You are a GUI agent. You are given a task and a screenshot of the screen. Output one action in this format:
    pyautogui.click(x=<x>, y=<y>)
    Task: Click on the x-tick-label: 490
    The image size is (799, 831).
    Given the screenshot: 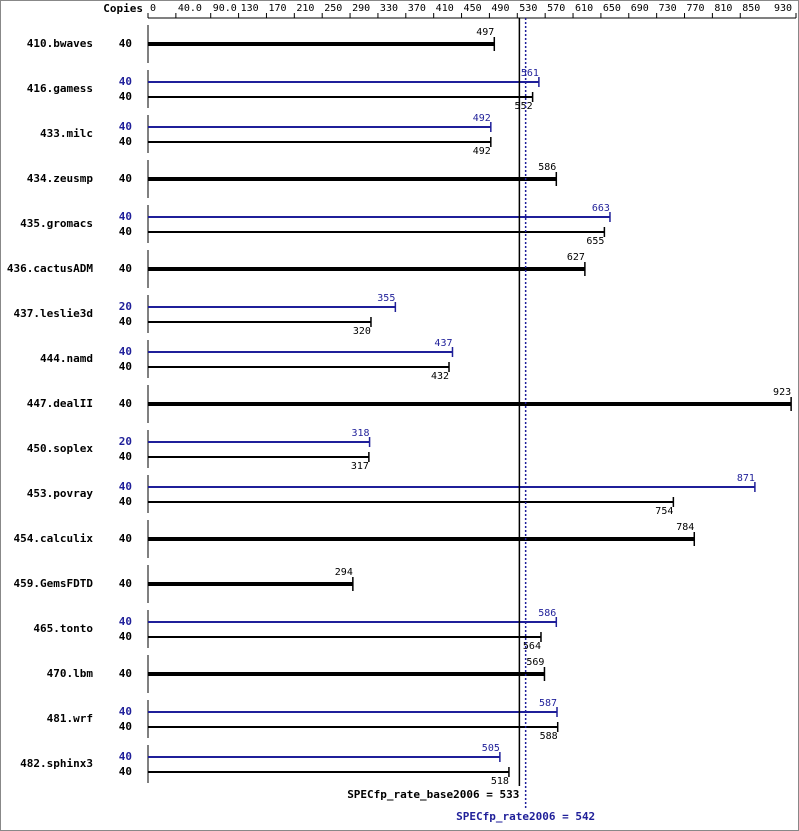 What is the action you would take?
    pyautogui.click(x=500, y=8)
    